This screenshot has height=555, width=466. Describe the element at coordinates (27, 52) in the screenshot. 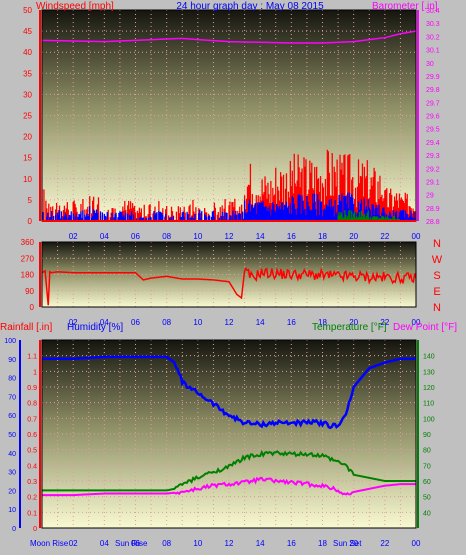

I see `windspeed-tick-label: 40` at that location.